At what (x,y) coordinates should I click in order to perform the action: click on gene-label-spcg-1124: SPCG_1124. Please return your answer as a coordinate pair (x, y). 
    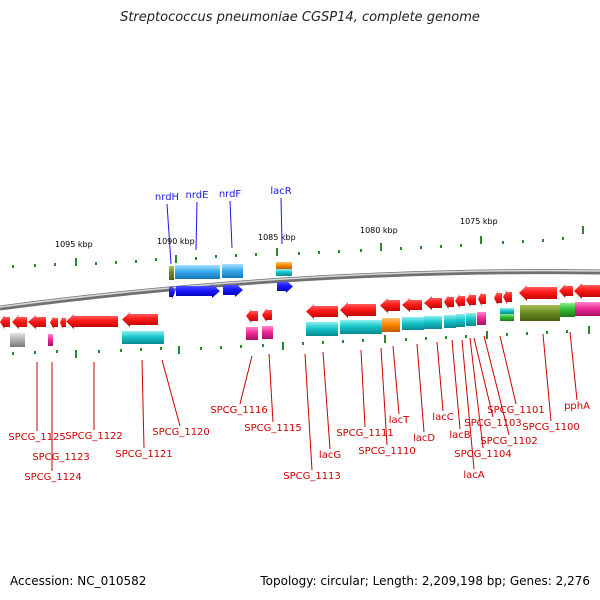
    Looking at the image, I should click on (53, 477).